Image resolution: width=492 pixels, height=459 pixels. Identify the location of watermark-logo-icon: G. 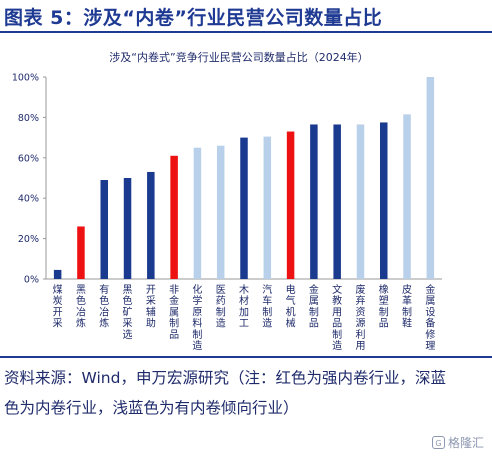
(438, 442).